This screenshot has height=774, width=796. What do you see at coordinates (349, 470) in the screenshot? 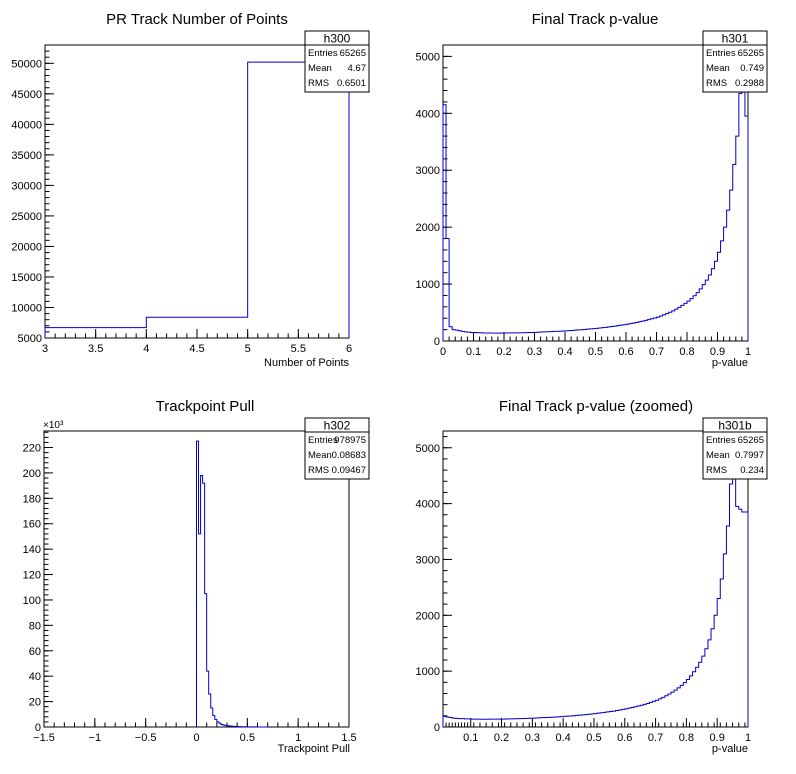
I see `stats-value: 0.09467` at bounding box center [349, 470].